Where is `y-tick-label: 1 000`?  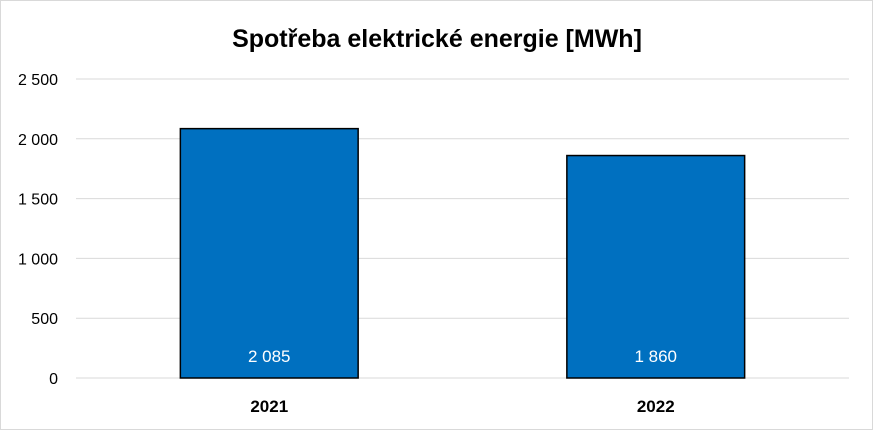 y-tick-label: 1 000 is located at coordinates (38, 259).